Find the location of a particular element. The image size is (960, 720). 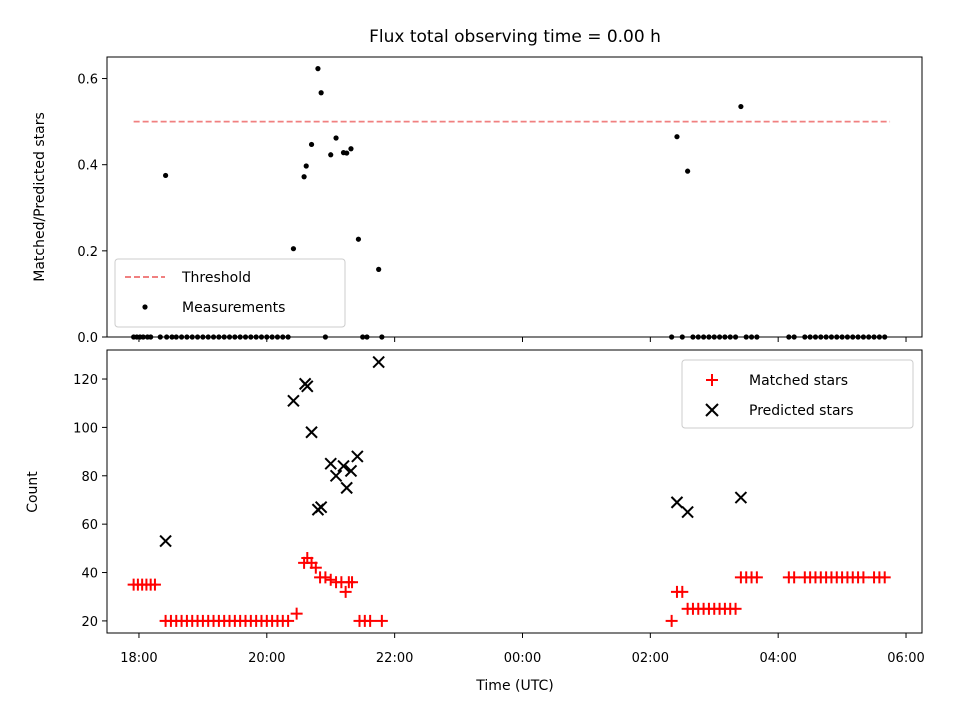

x-tick-label: 04:00 is located at coordinates (777, 658).